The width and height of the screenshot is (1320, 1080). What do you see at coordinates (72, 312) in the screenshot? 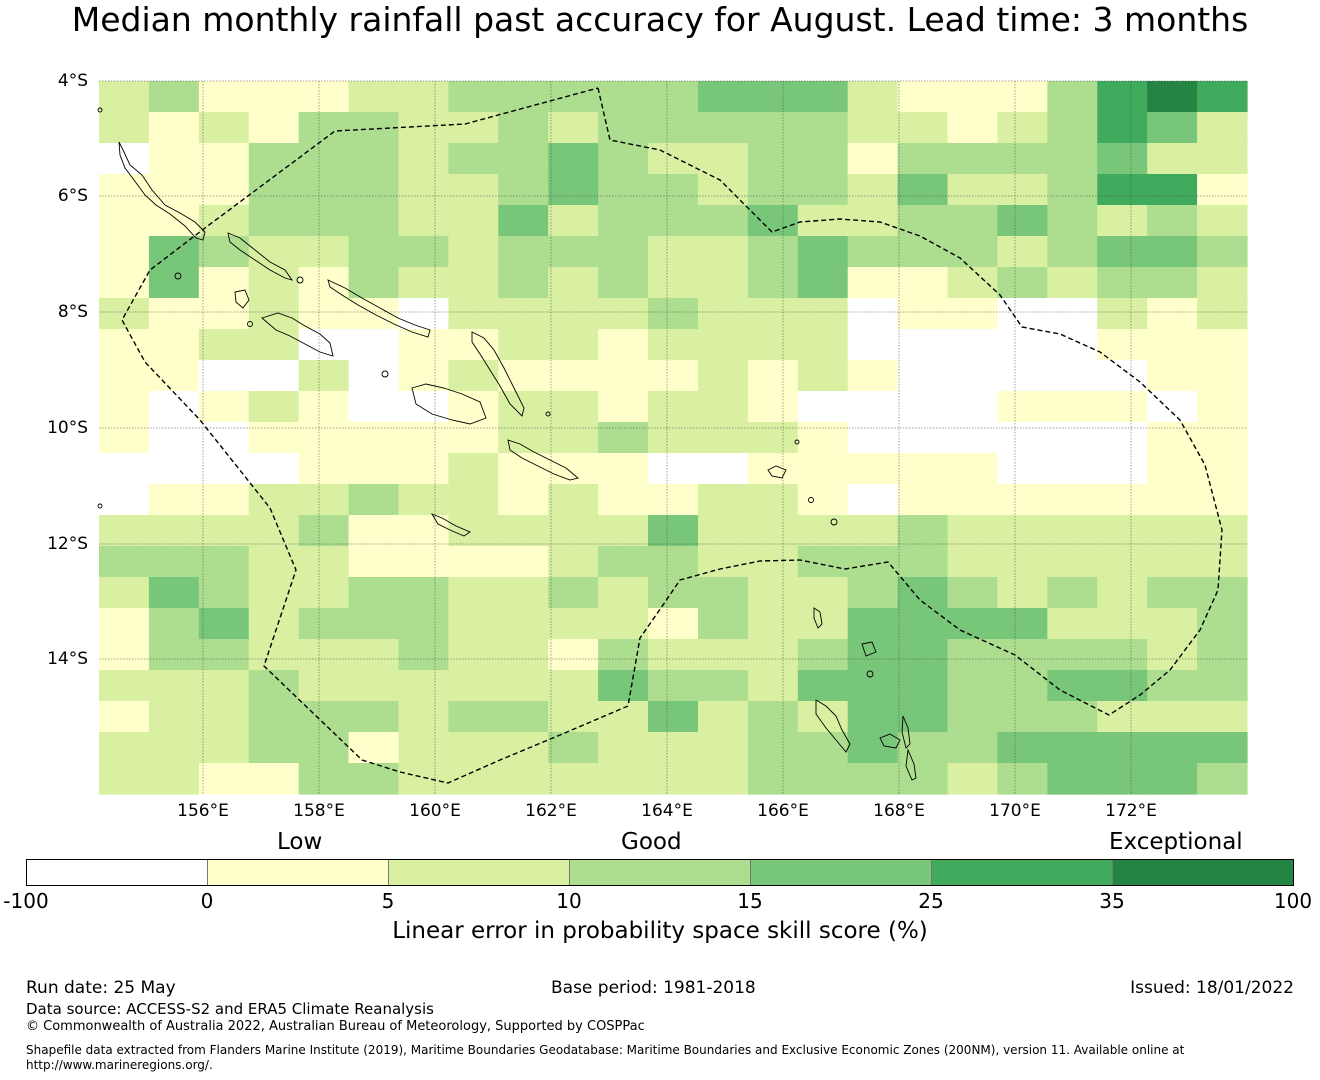
I see `lat-label: 8°S` at bounding box center [72, 312].